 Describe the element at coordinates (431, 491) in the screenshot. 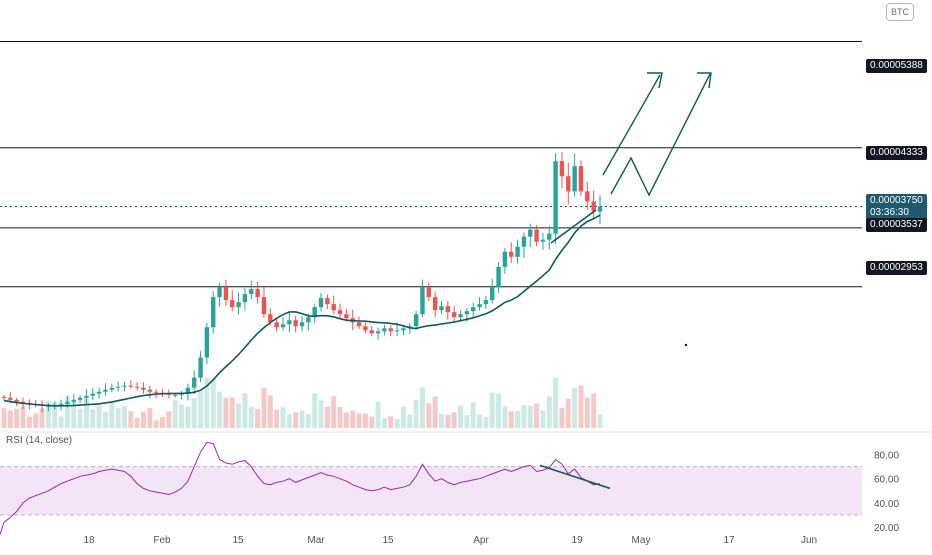

I see `rsi-band` at that location.